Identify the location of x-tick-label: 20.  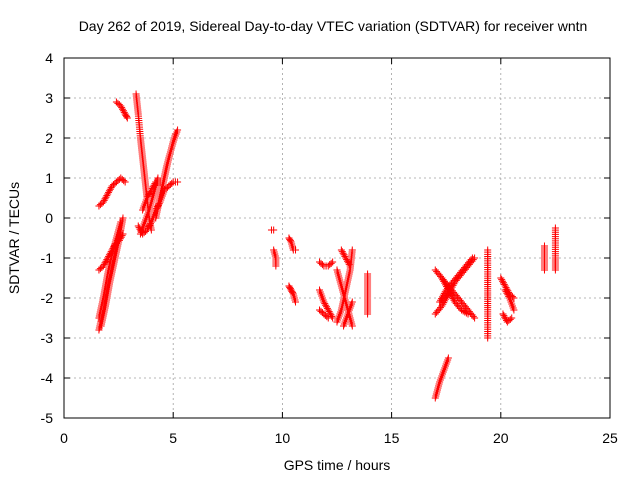
(501, 438).